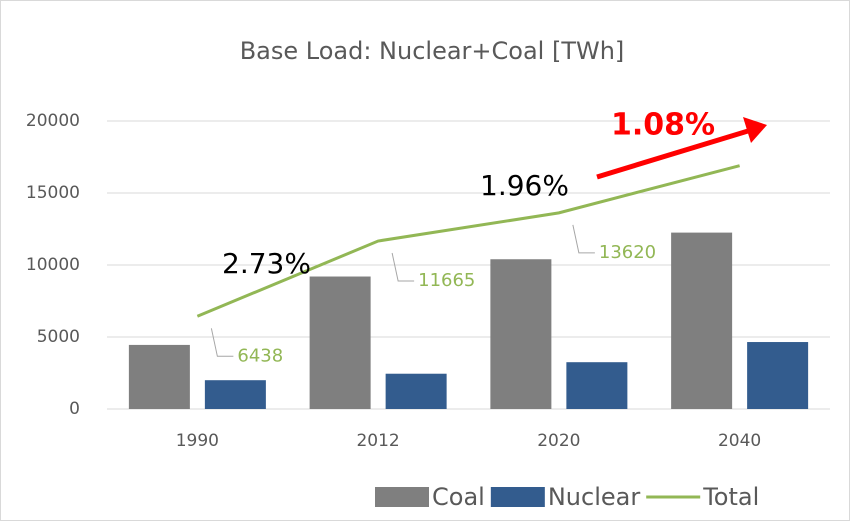 Image resolution: width=850 pixels, height=521 pixels. Describe the element at coordinates (663, 125) in the screenshot. I see `annotation: 1.08%` at that location.